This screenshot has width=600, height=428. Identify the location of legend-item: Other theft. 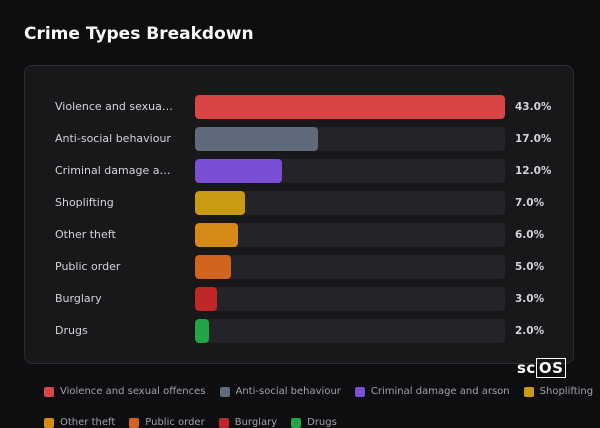
(79, 422).